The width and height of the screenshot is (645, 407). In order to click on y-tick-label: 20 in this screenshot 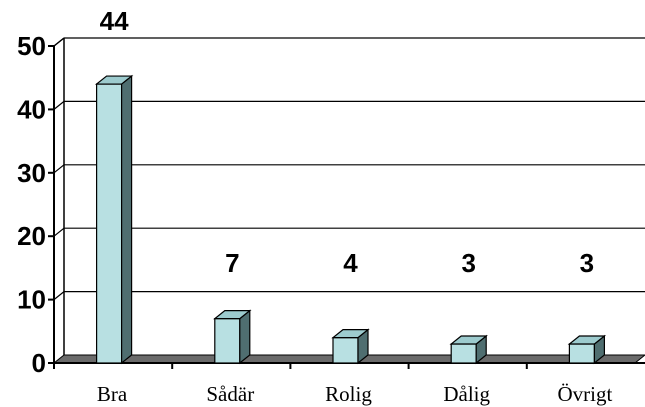, I will do `click(31, 236)`.